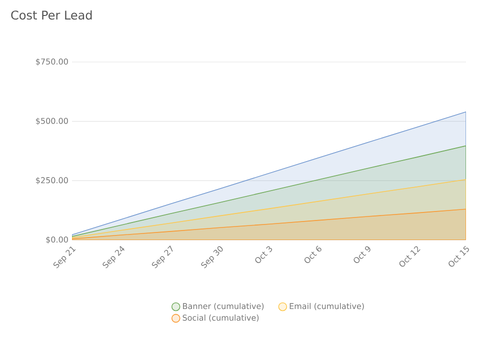 The height and width of the screenshot is (346, 482). I want to click on x-tick-label: Sep 30, so click(212, 257).